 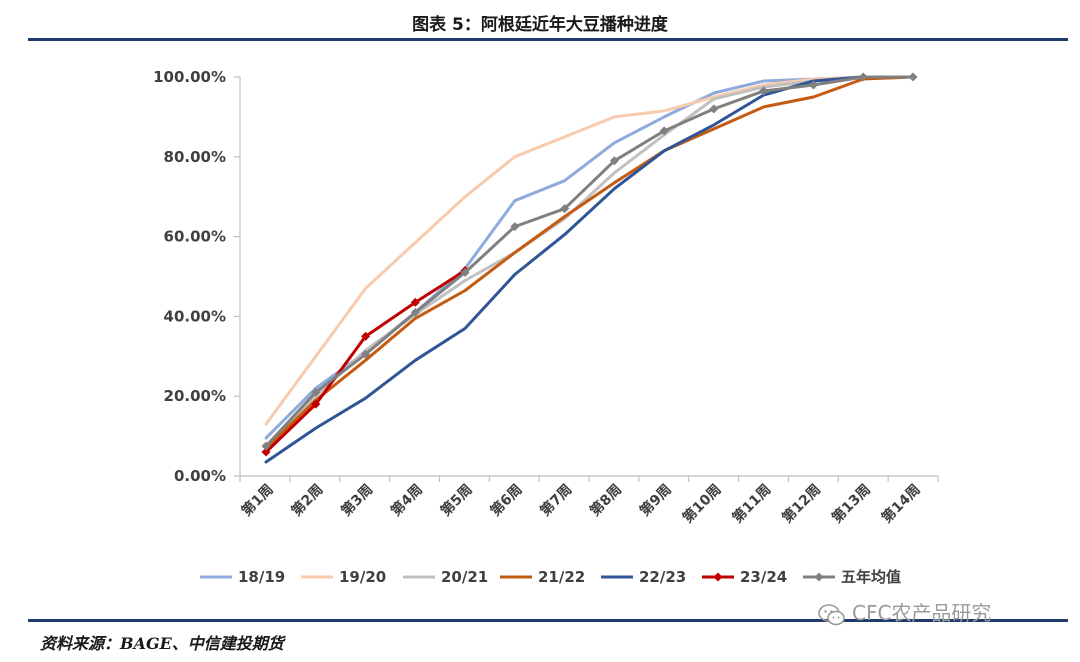 I want to click on y-tick-label: 20.00%, so click(x=195, y=396).